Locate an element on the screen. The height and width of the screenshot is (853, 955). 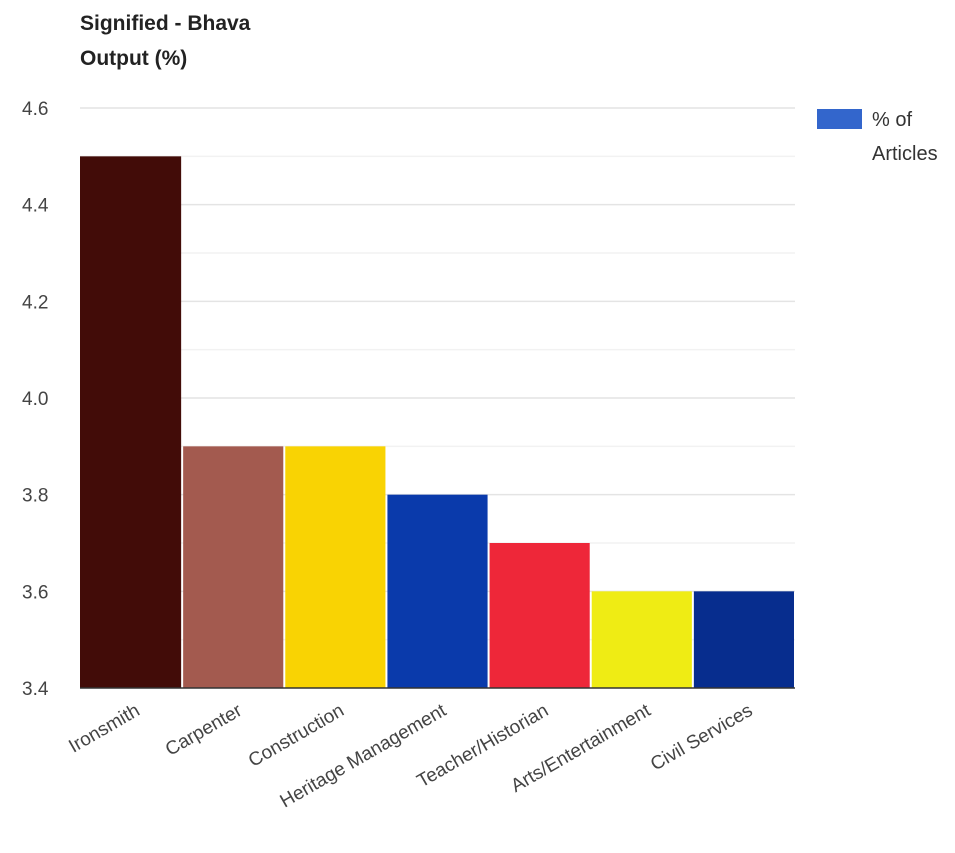
chart-title: Signified - Bhava Output (%) is located at coordinates (165, 41).